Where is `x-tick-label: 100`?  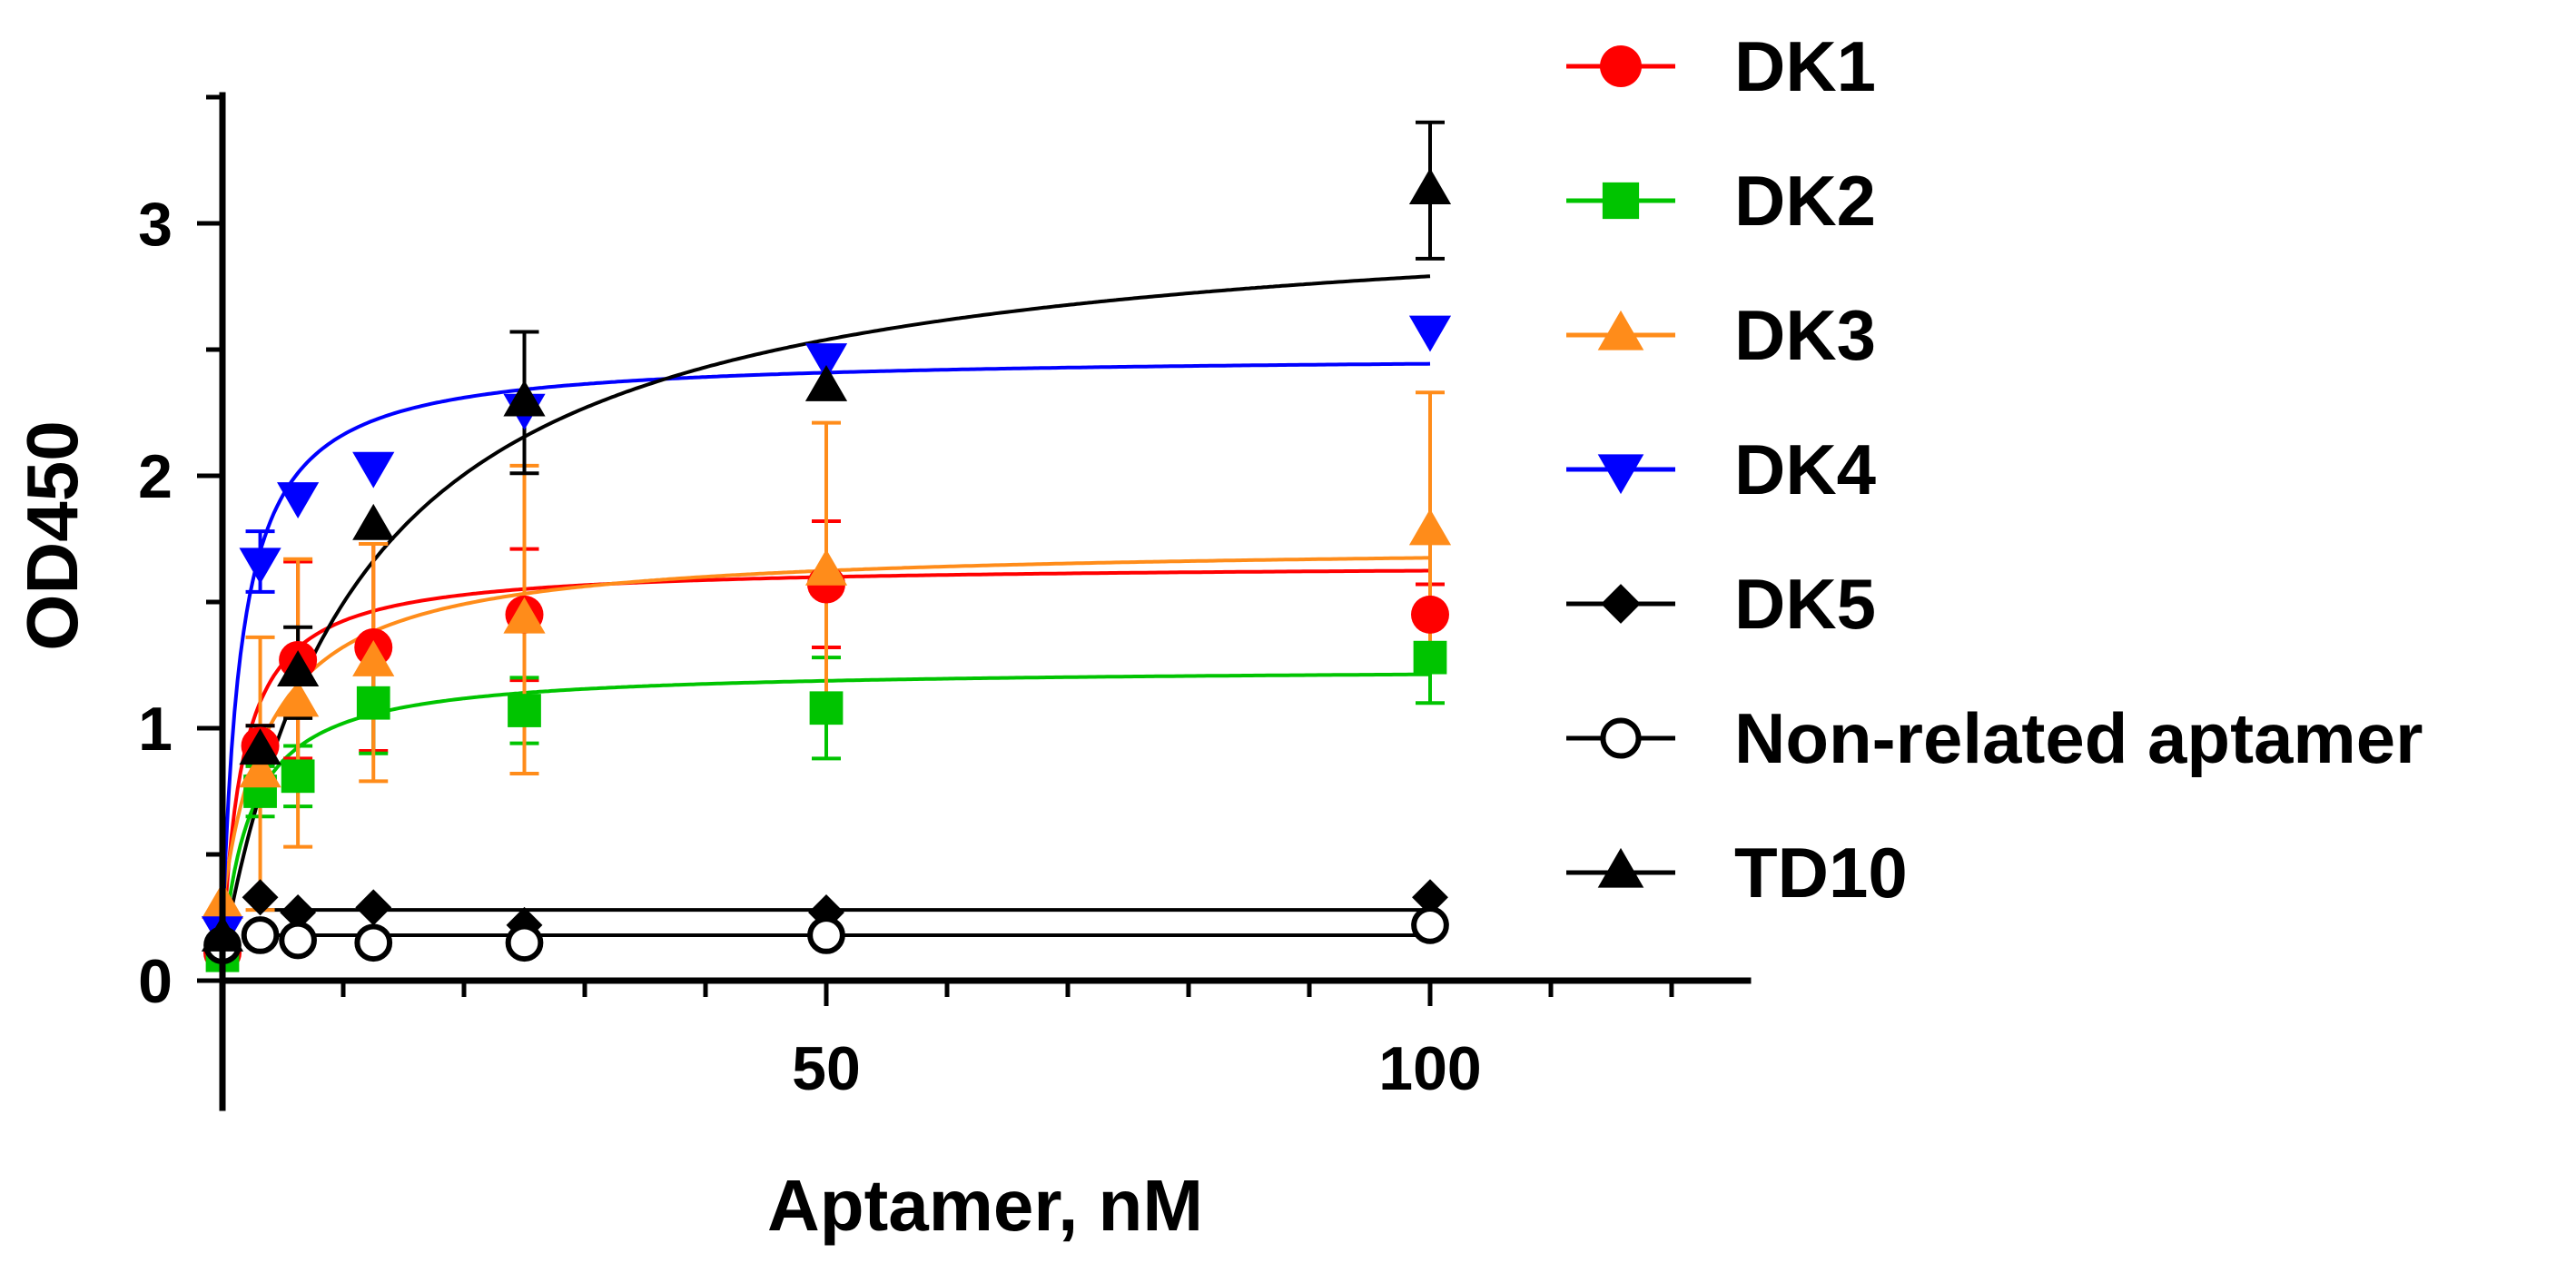
x-tick-label: 100 is located at coordinates (1429, 1068).